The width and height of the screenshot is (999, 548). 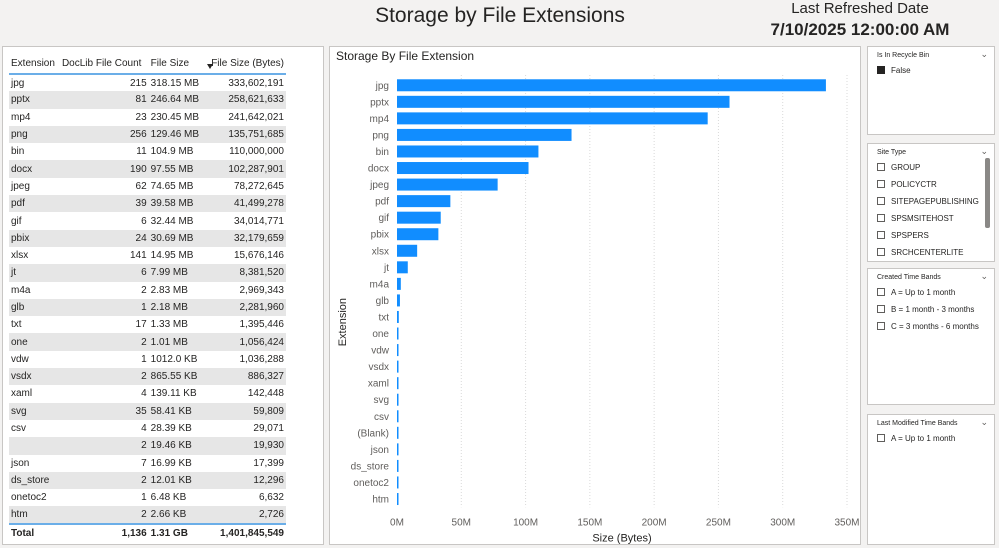 What do you see at coordinates (927, 252) in the screenshot?
I see `slicer-option-label: SRCHCENTERLITE` at bounding box center [927, 252].